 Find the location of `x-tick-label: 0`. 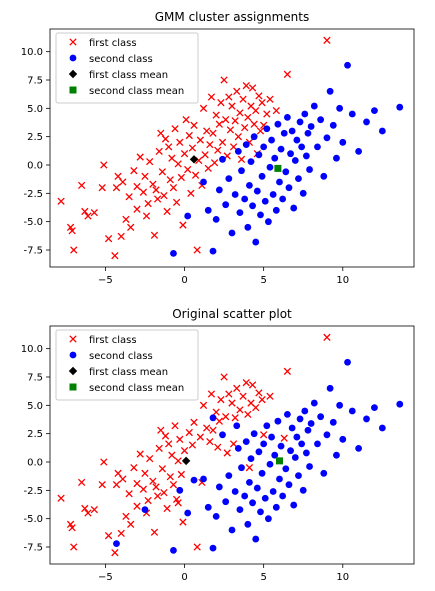

x-tick-label: 0 is located at coordinates (184, 577).